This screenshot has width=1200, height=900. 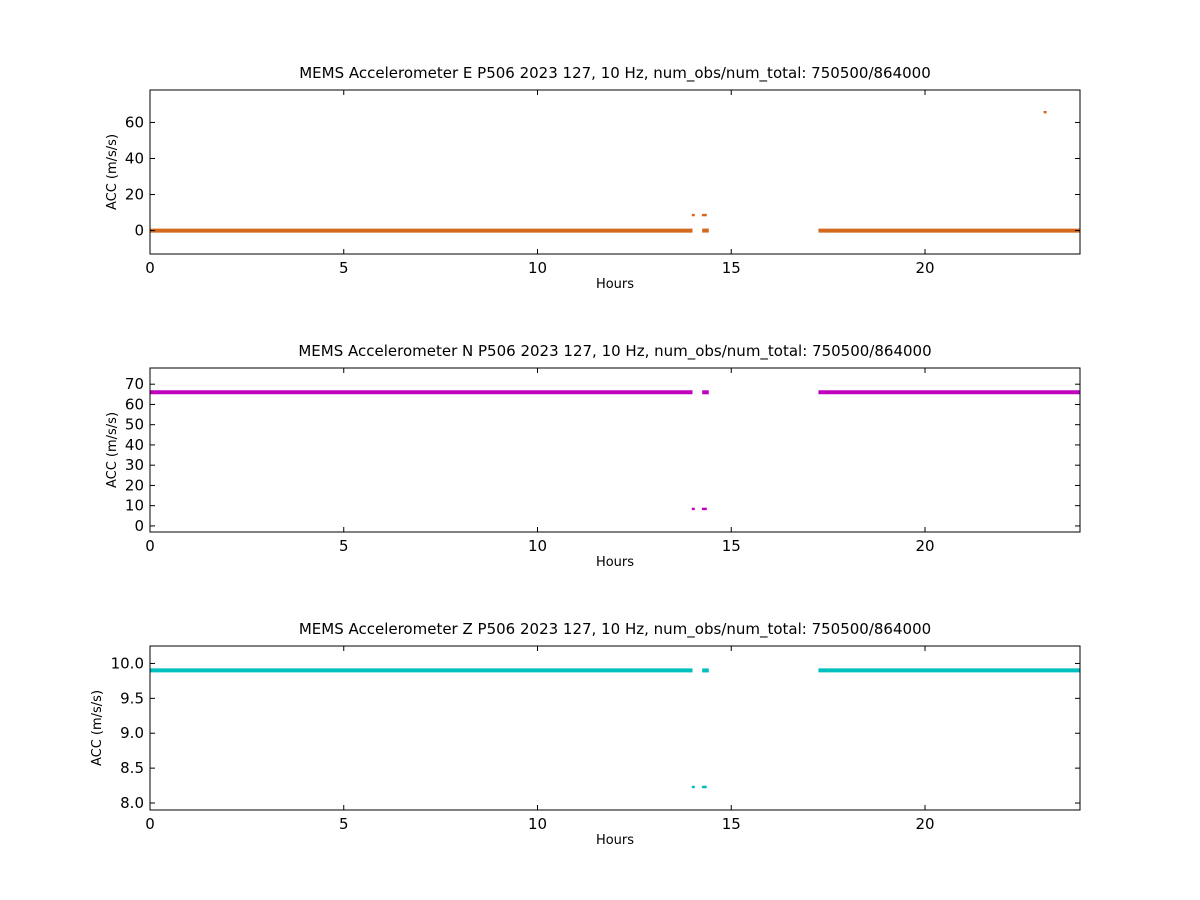 What do you see at coordinates (924, 824) in the screenshot?
I see `x-tick-label-z-4: 20` at bounding box center [924, 824].